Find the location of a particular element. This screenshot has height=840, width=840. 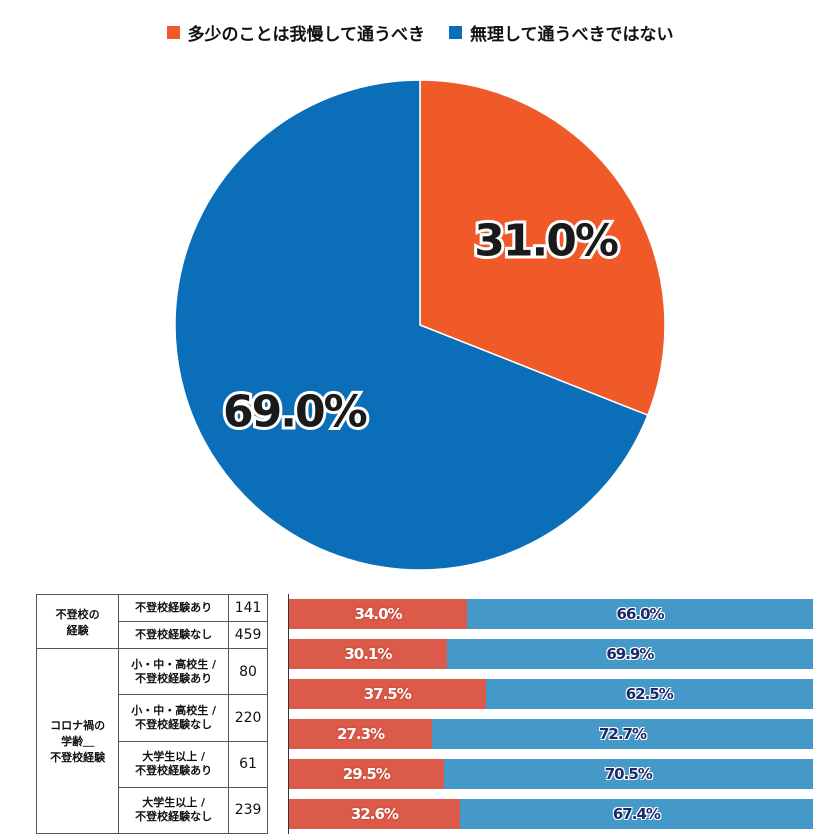

bar-segment-not-force: 62.5% is located at coordinates (649, 694).